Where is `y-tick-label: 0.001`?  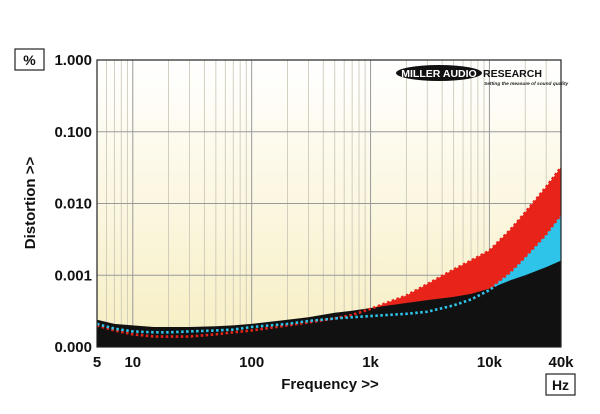 y-tick-label: 0.001 is located at coordinates (73, 275).